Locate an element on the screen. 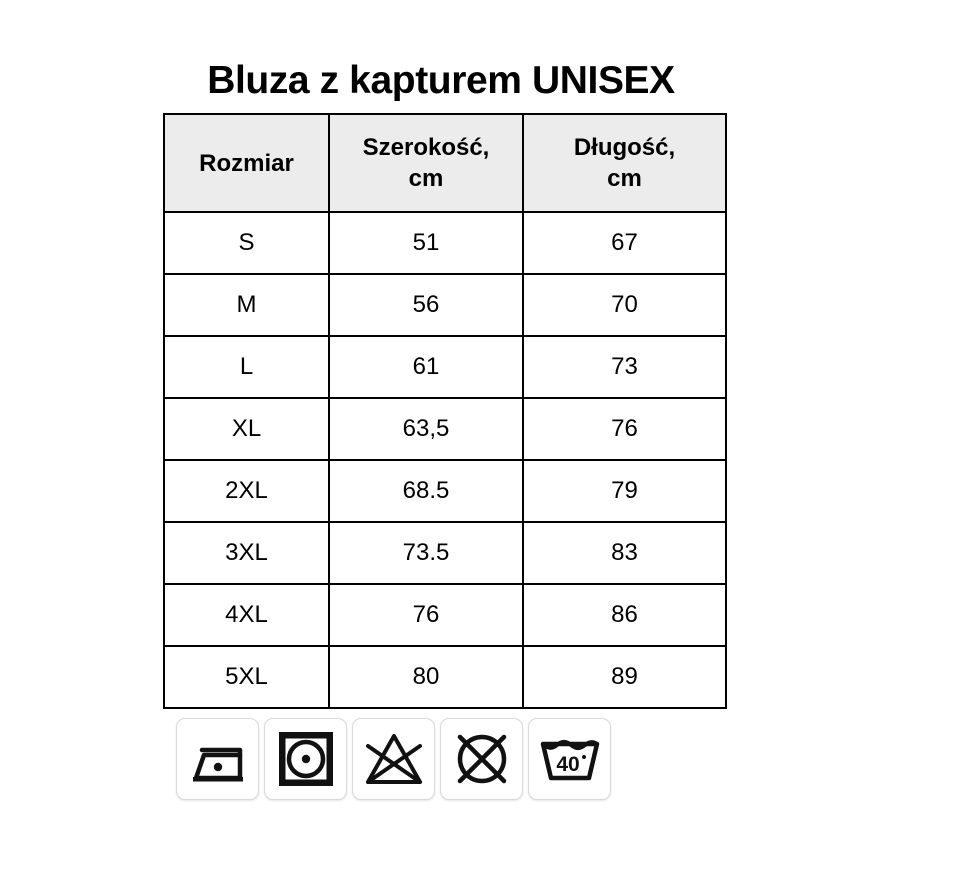  cell-length: 70 is located at coordinates (624, 305).